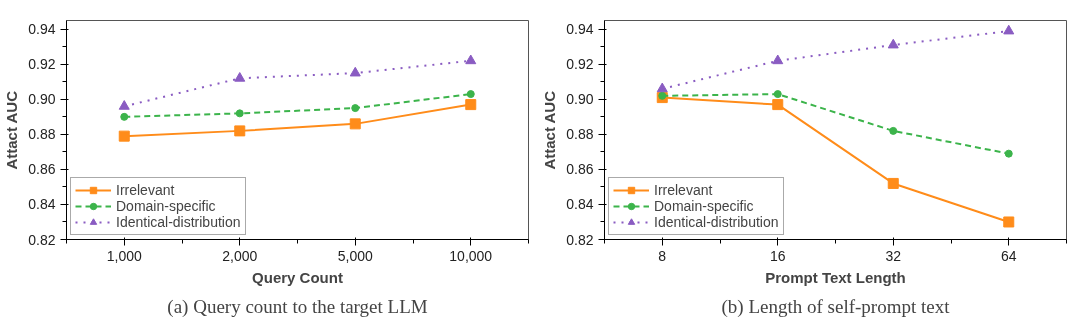  What do you see at coordinates (240, 255) in the screenshot?
I see `x-tick-label: 2,000` at bounding box center [240, 255].